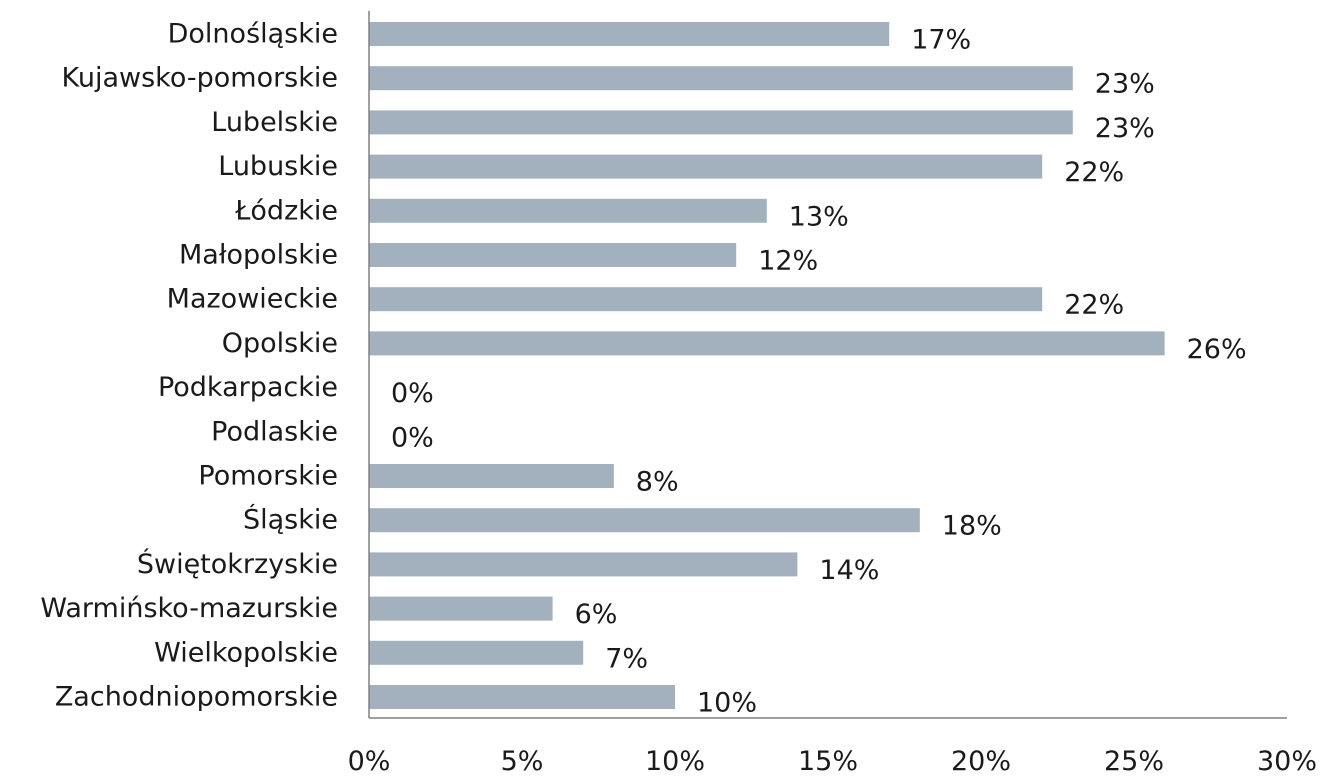  Describe the element at coordinates (1094, 305) in the screenshot. I see `data-label-mazowieckie: 22%` at that location.